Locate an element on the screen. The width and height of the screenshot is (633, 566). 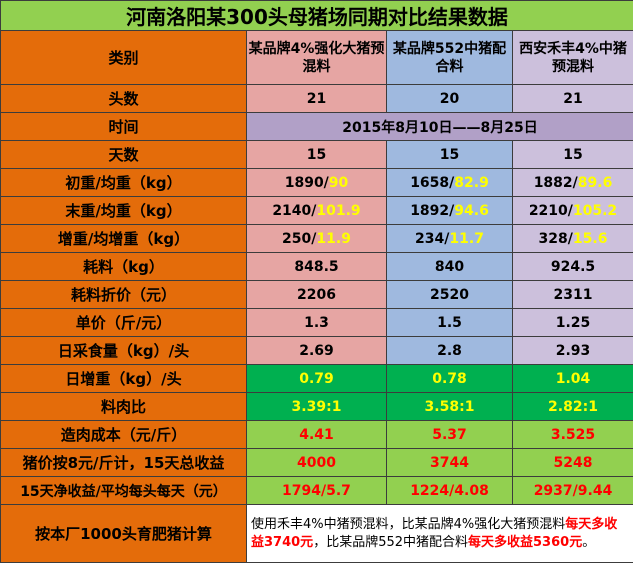
row-label: 增重/均增重（kg） is located at coordinates (123, 238).